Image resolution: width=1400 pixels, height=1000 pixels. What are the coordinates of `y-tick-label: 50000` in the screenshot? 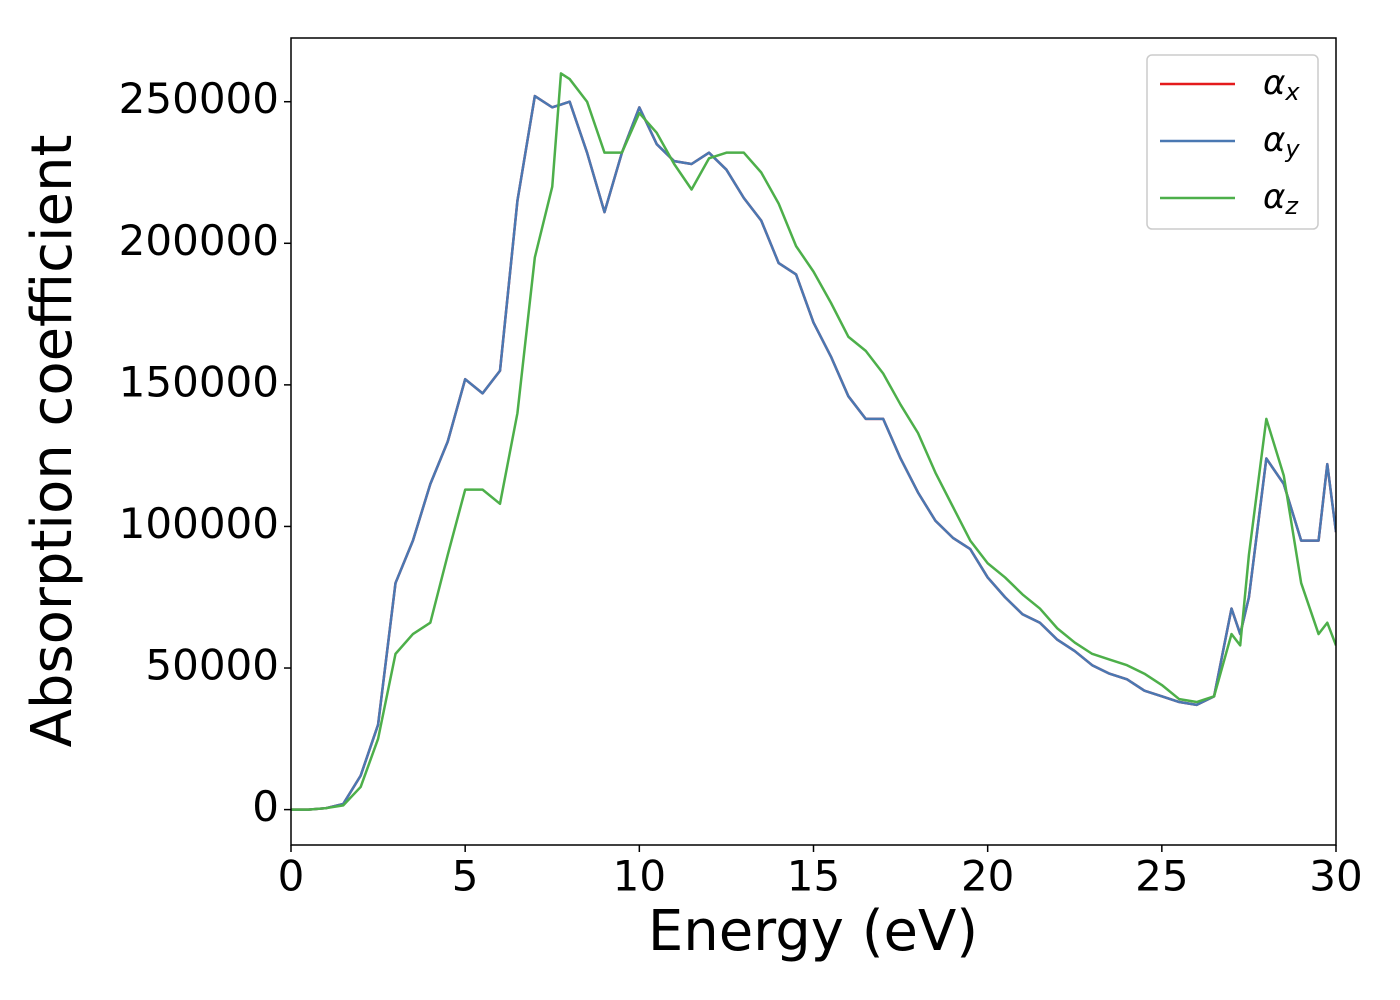 It's located at (212, 665).